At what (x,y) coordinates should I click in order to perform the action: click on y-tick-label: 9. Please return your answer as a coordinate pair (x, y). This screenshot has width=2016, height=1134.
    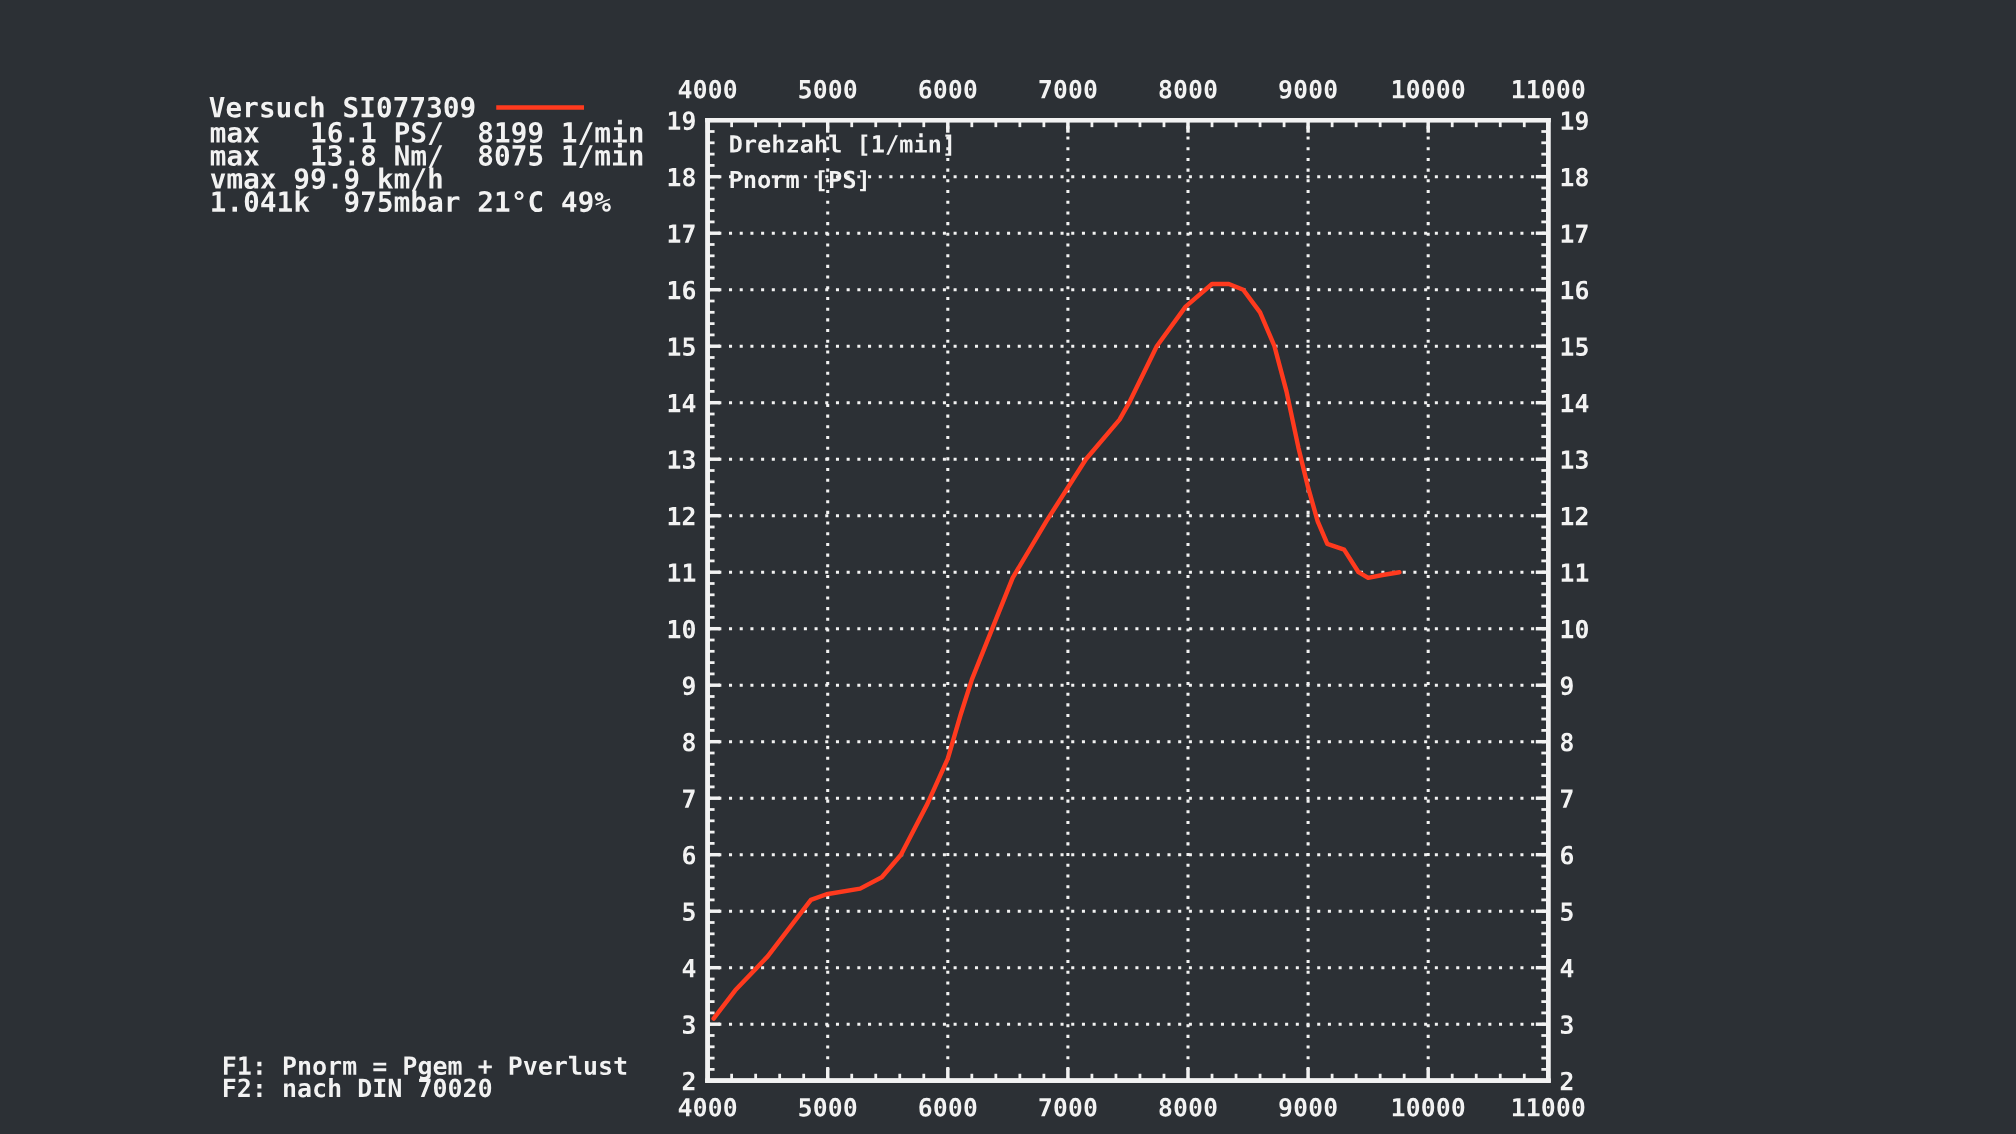
    Looking at the image, I should click on (688, 686).